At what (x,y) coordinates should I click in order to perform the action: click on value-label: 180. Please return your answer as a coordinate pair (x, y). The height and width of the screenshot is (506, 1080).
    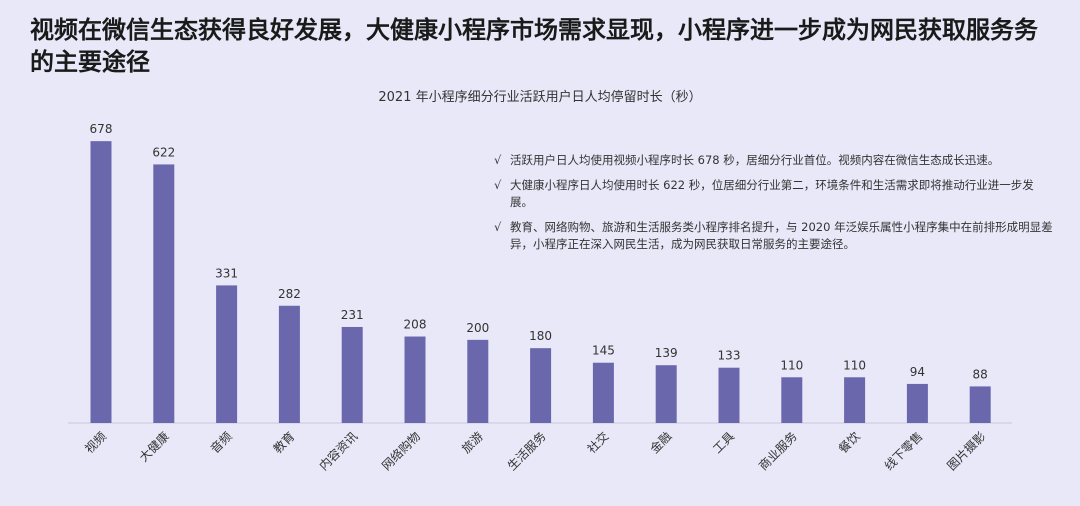
    Looking at the image, I should click on (540, 336).